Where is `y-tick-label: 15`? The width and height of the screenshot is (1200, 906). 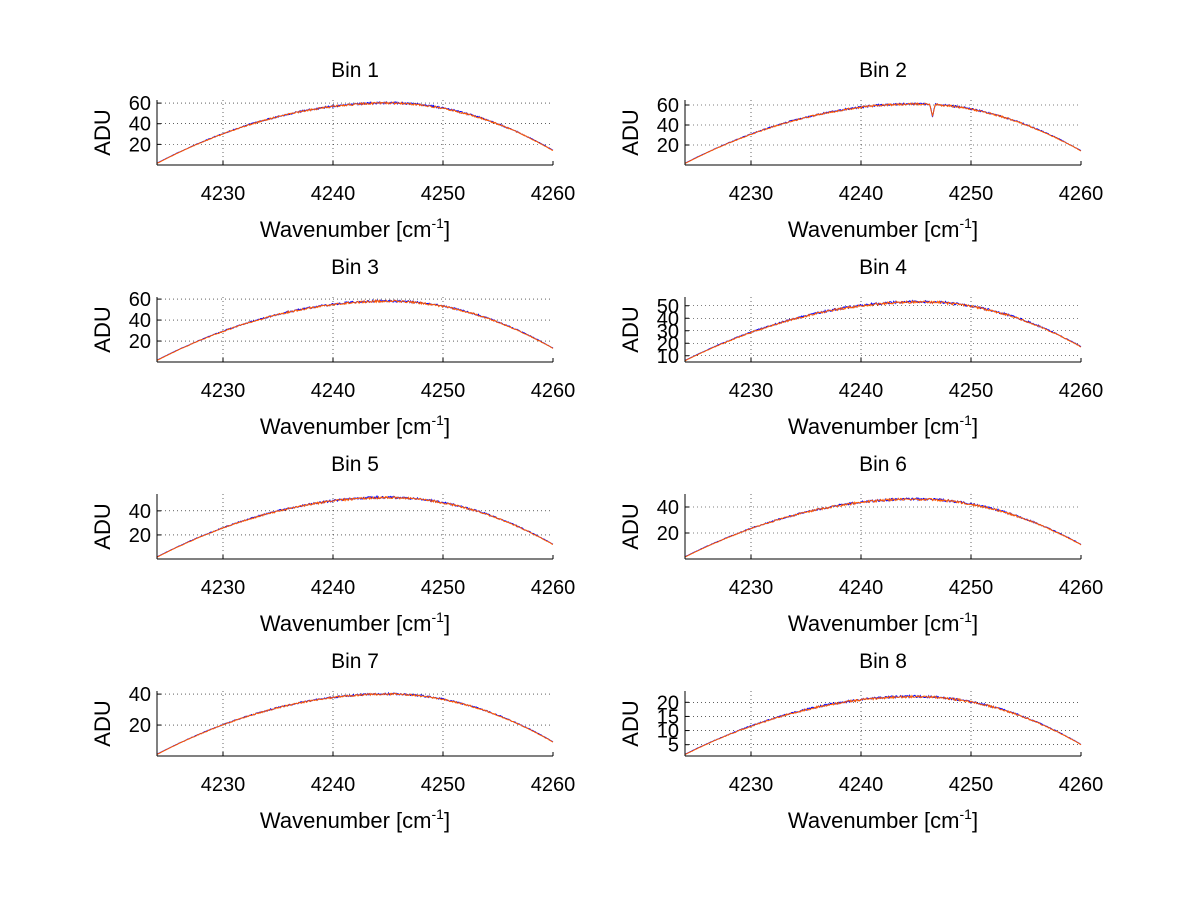
y-tick-label: 15 is located at coordinates (668, 717).